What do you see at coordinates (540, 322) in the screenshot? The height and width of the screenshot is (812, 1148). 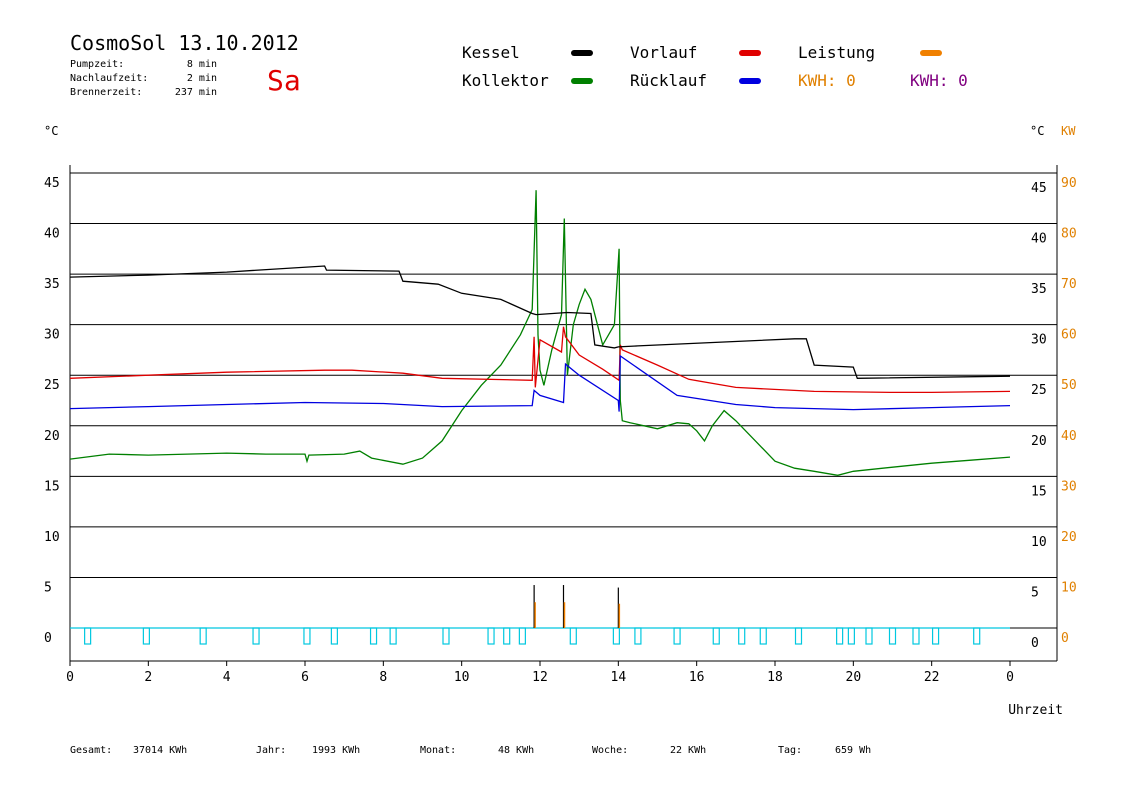 I see `series-kessel-line` at bounding box center [540, 322].